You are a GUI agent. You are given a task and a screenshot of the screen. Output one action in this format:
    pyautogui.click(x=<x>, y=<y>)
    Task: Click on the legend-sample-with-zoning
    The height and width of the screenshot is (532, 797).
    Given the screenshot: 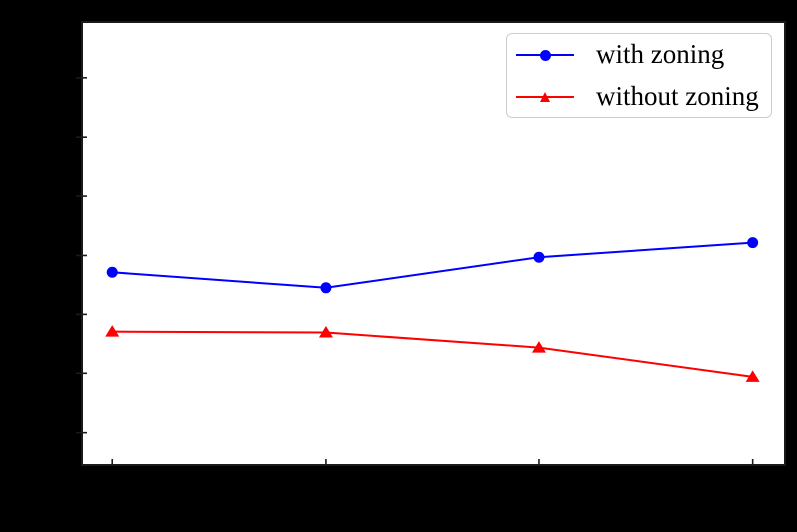 What is the action you would take?
    pyautogui.click(x=545, y=55)
    